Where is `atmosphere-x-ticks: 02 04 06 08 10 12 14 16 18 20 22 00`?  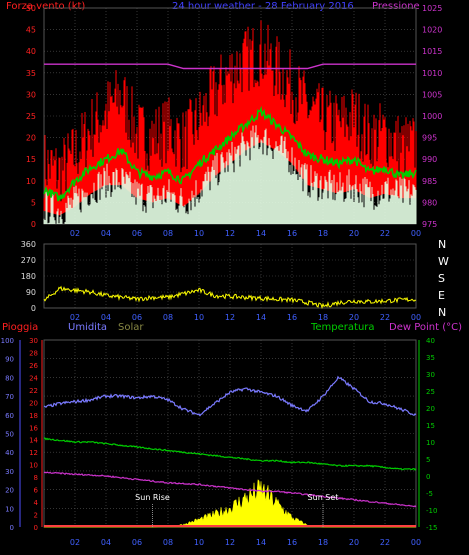
atmosphere-x-ticks: 02 04 06 08 10 12 14 16 18 20 22 00 is located at coordinates (245, 542).